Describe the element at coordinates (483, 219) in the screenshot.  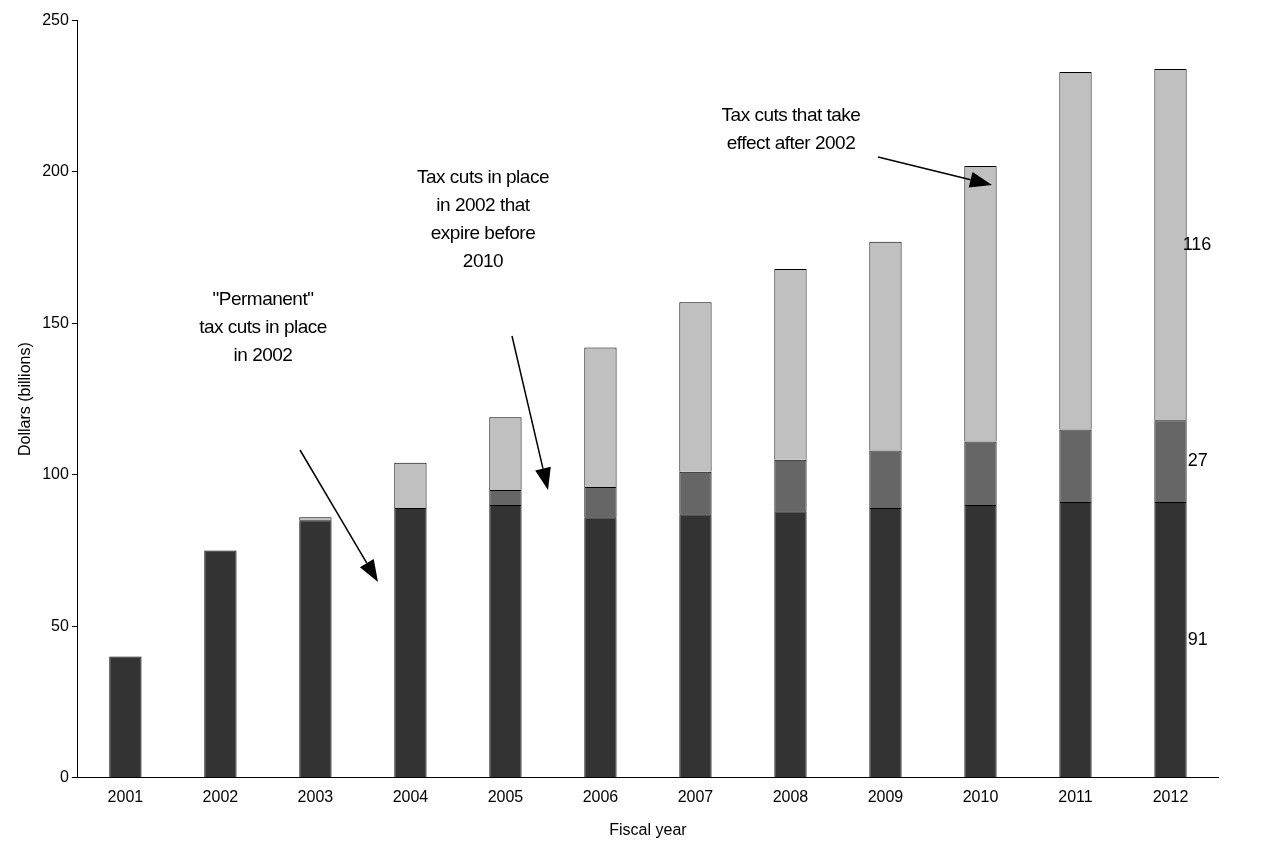
I see `annotation: Tax cuts in place in 2002 that expire before 2010` at that location.